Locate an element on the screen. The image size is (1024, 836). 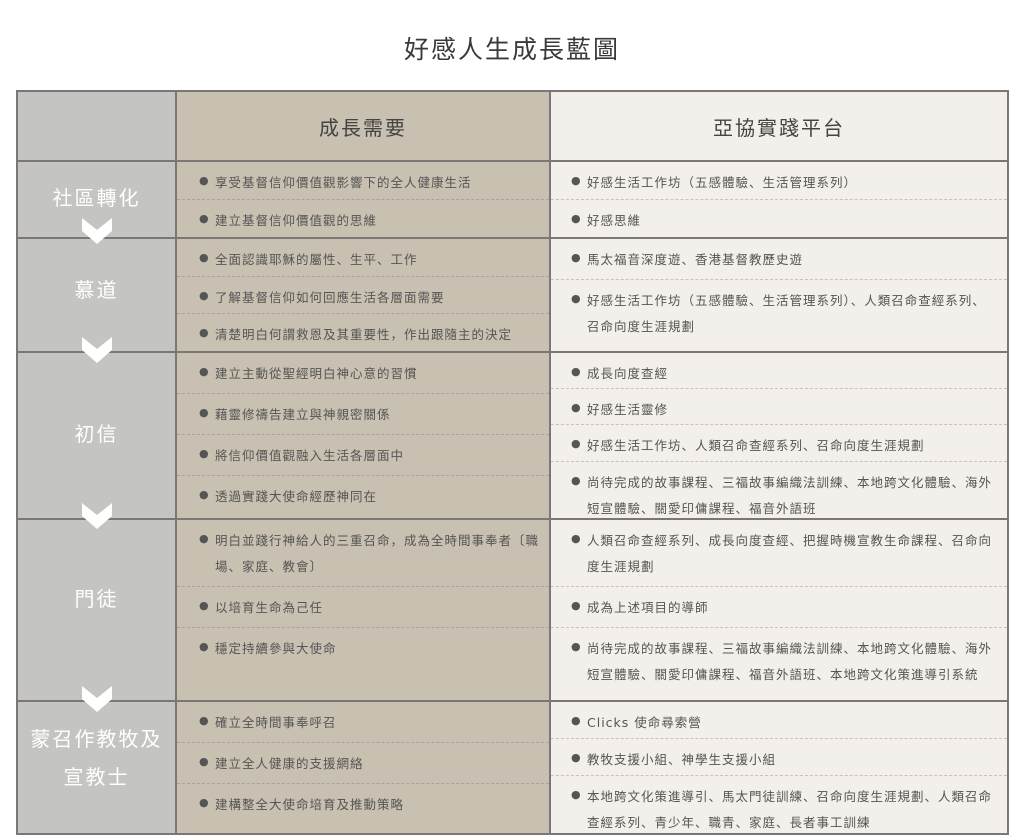
platform-item: ● 馬太福音深度遊、香港基督教歷史遊 is located at coordinates (779, 259).